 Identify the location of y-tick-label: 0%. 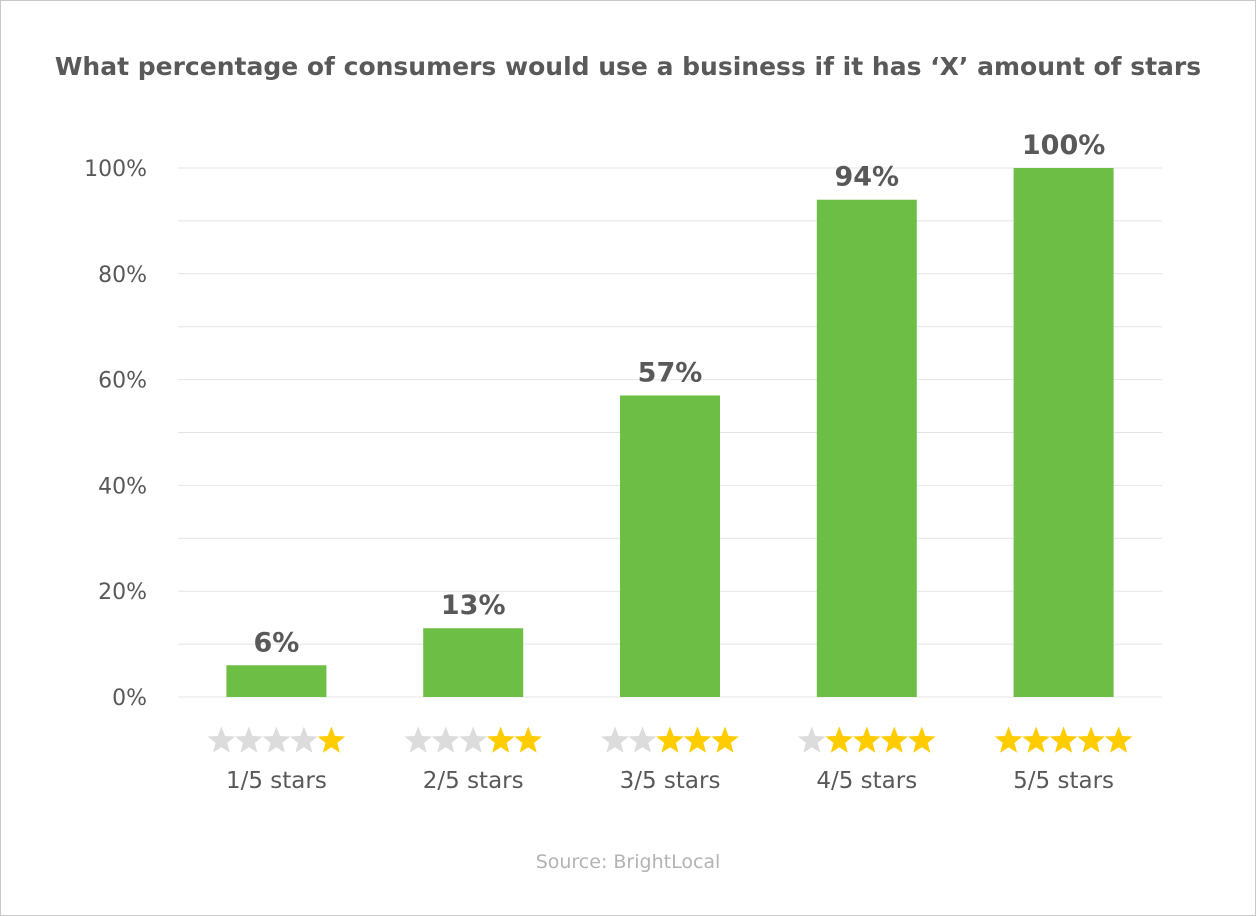
(129, 698).